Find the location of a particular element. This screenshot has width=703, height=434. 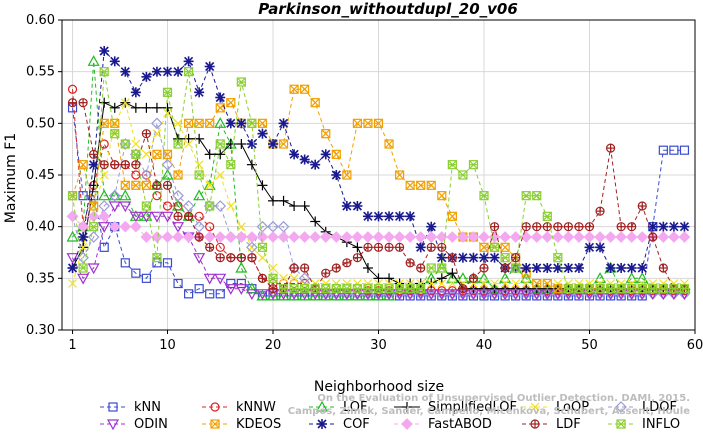

legend-item-ldof: LDOF is located at coordinates (642, 407).